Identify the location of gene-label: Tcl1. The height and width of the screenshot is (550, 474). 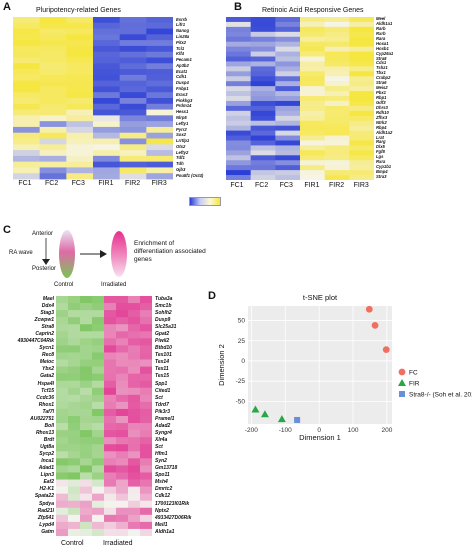
(180, 48).